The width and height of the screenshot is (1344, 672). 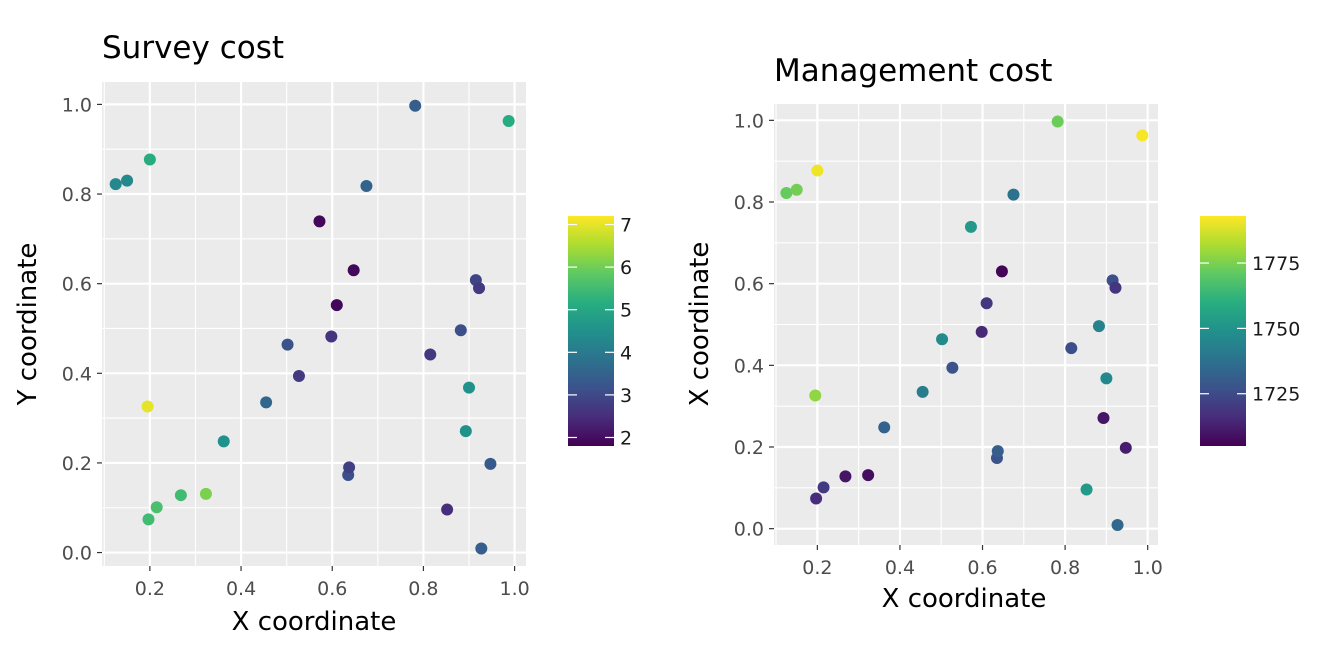 I want to click on survey-cost-x-axis: 0.2 0.4 0.6 0.8 1.0, so click(x=332, y=583).